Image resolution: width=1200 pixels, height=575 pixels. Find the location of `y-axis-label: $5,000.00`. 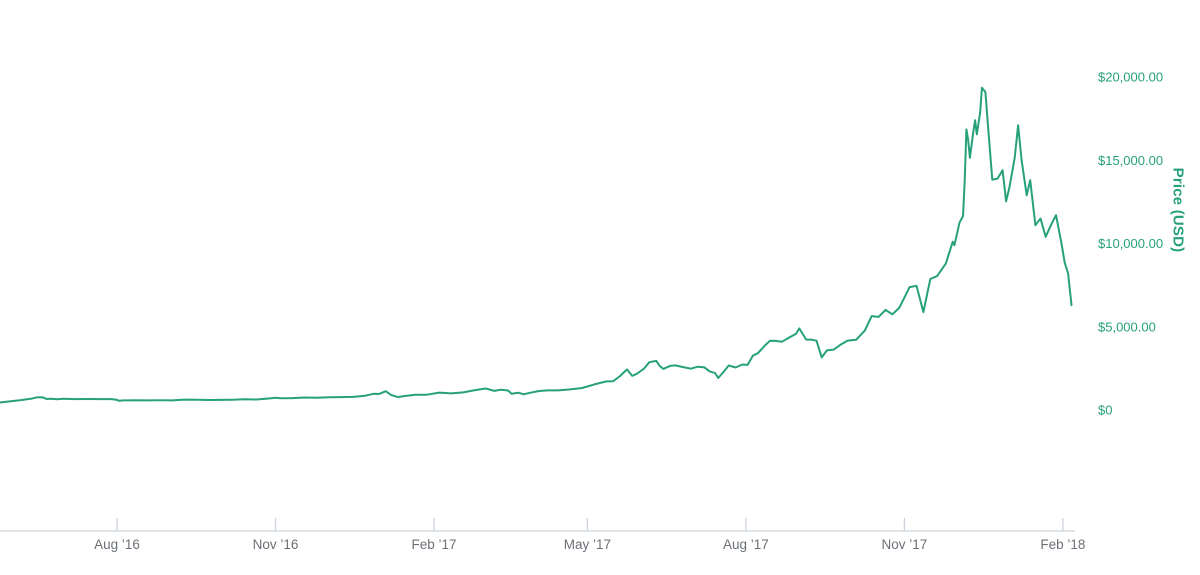

y-axis-label: $5,000.00 is located at coordinates (1127, 326).